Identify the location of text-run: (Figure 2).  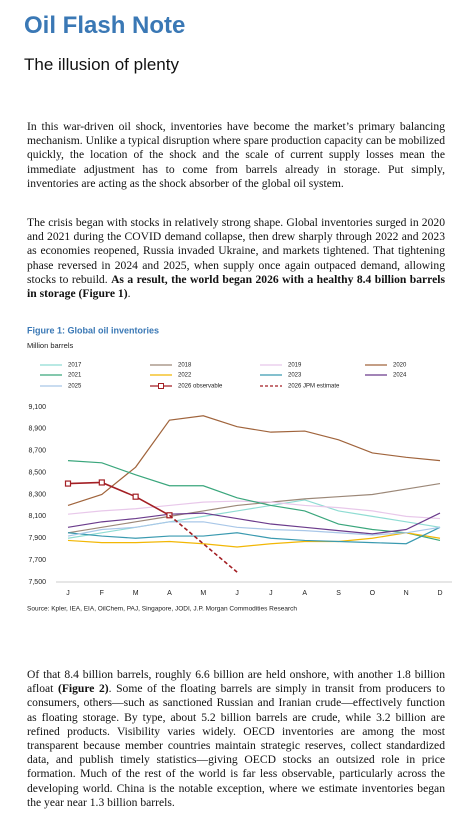
(83, 689).